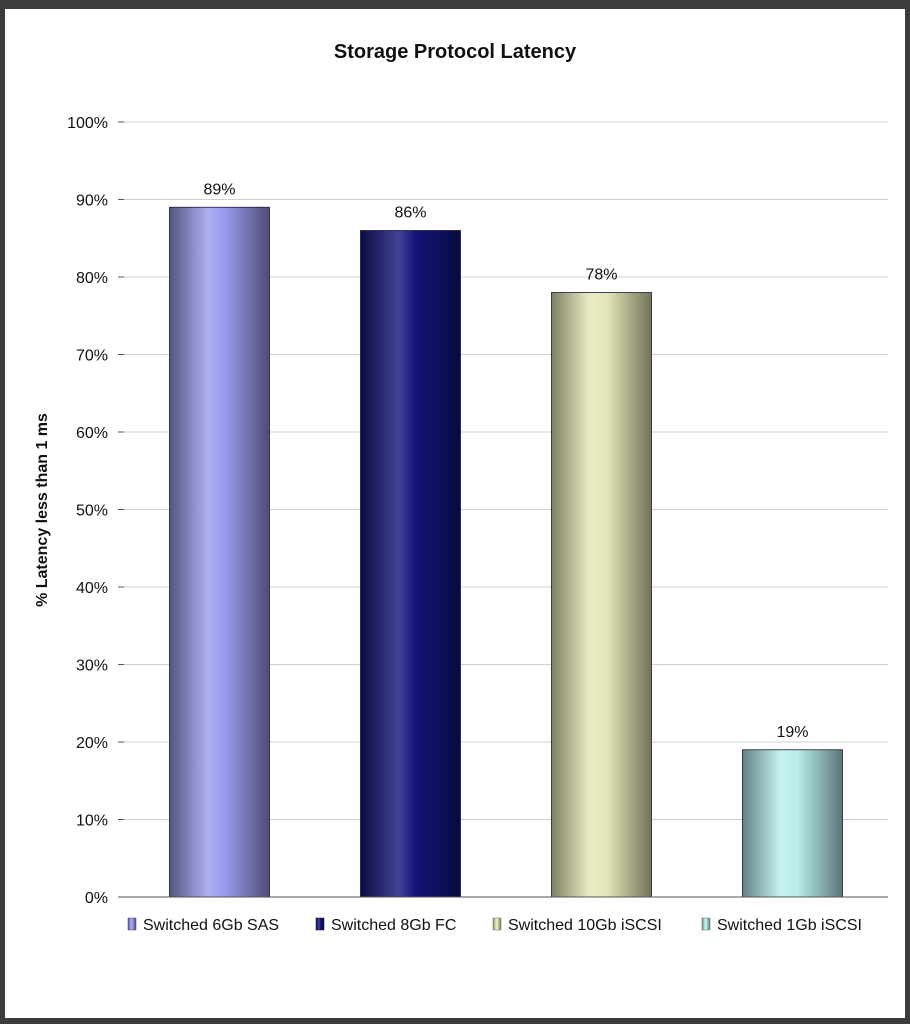 This screenshot has width=910, height=1024. Describe the element at coordinates (92, 278) in the screenshot. I see `y-tick-label: 80%` at that location.